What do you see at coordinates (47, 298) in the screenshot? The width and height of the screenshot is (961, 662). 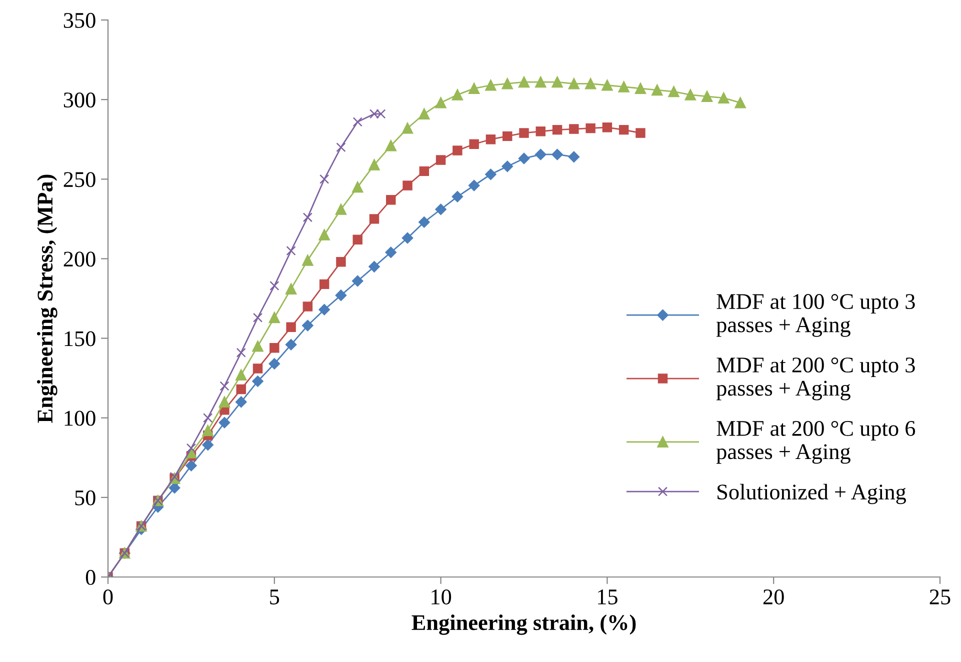 I see `y-axis-title: Engineering Stress, (MPa)` at bounding box center [47, 298].